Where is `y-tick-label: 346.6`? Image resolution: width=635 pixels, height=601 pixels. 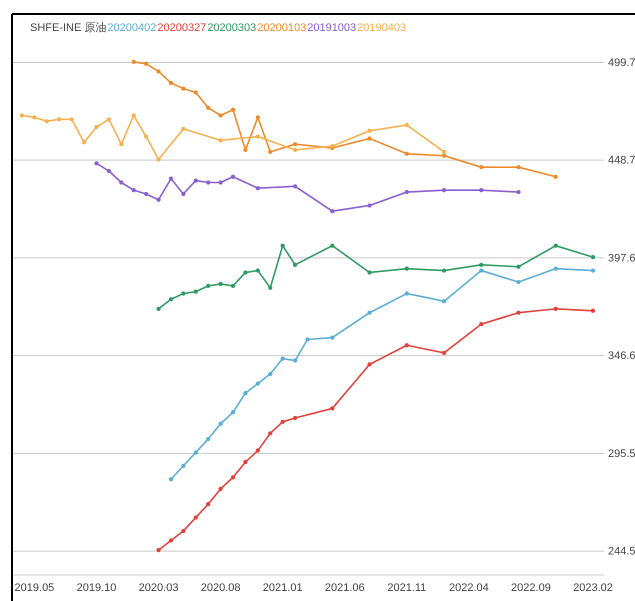 y-tick-label: 346.6 is located at coordinates (621, 356).